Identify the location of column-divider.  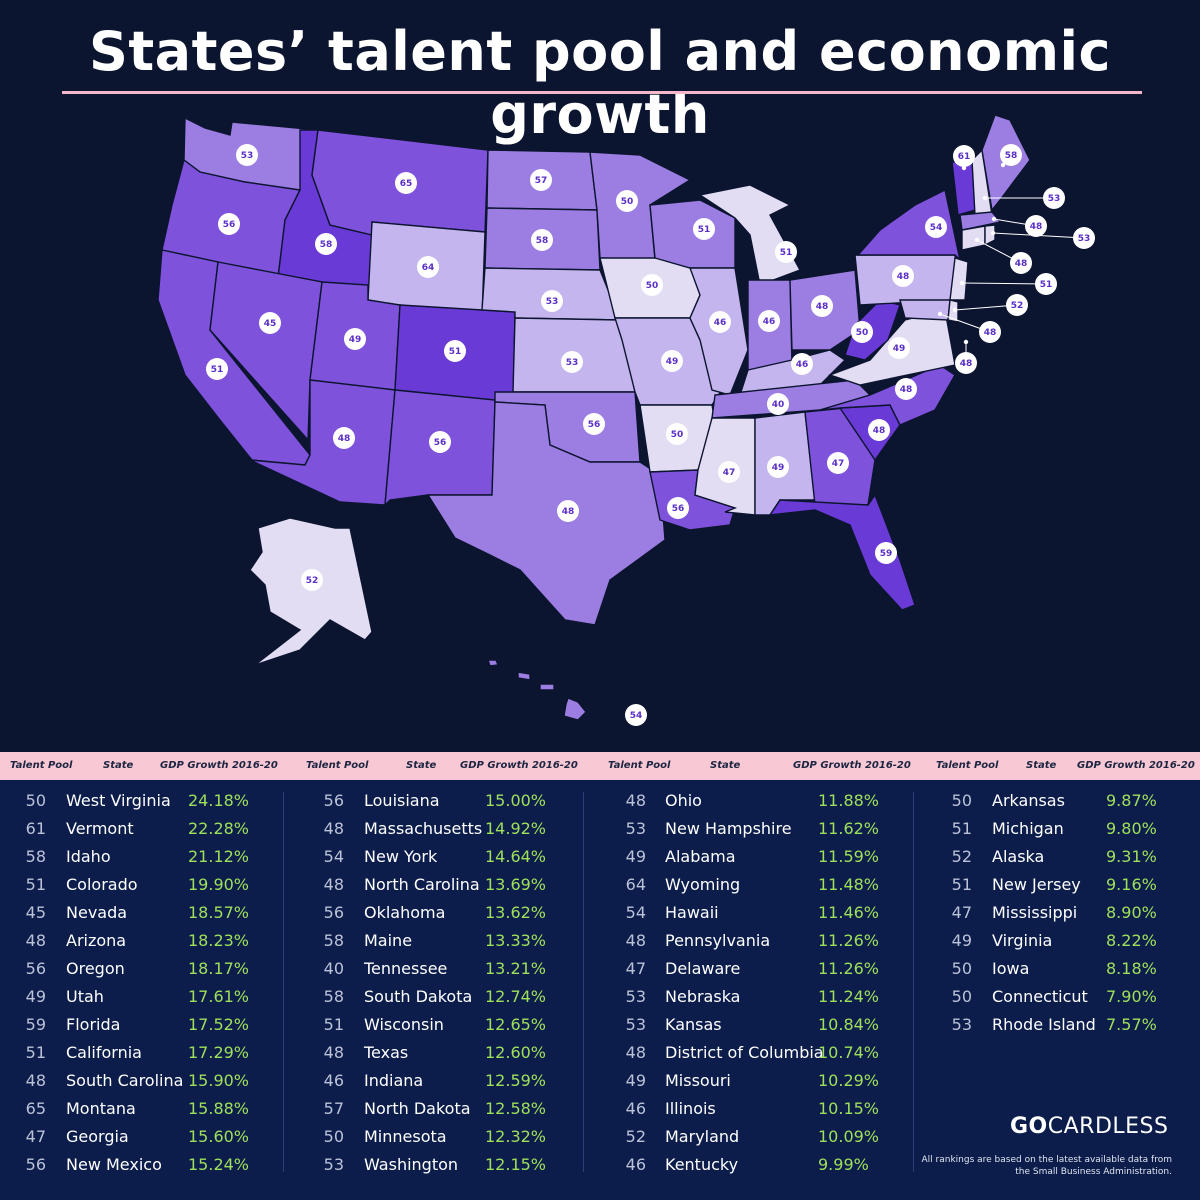
(583, 982).